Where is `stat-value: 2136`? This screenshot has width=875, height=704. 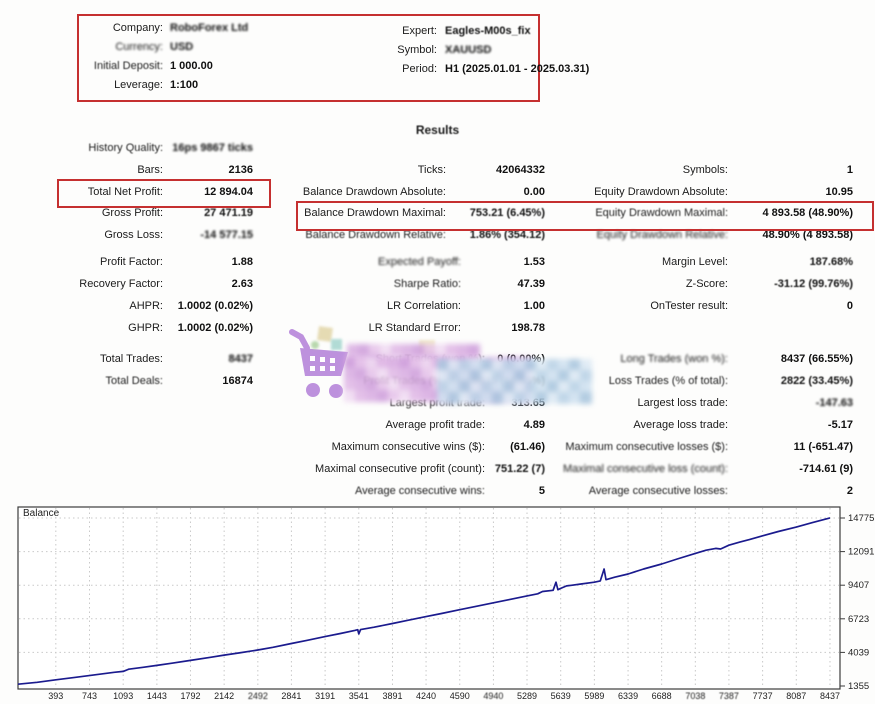
stat-value: 2136 is located at coordinates (240, 169).